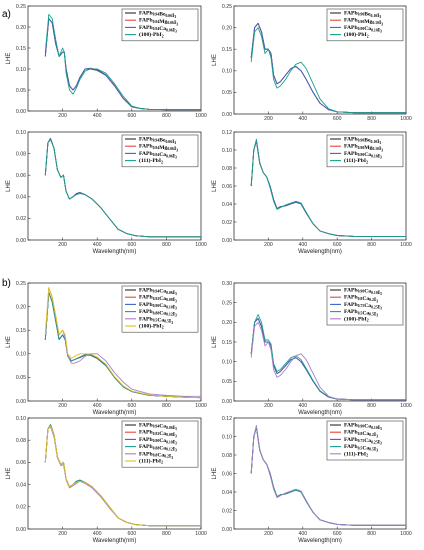 The width and height of the screenshot is (424, 550). I want to click on legend-entry: FAPb0.75Ca0.25I3, so click(363, 441).